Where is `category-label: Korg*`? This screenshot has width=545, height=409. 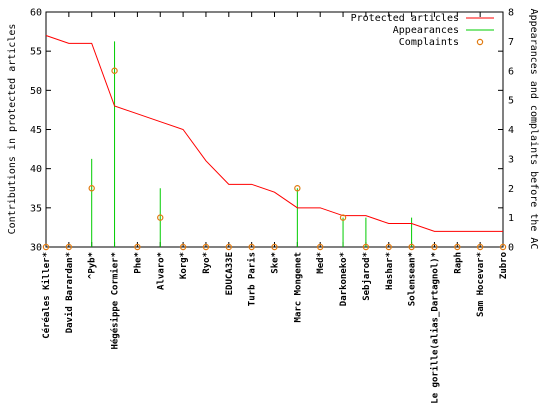 category-label: Korg* is located at coordinates (184, 265).